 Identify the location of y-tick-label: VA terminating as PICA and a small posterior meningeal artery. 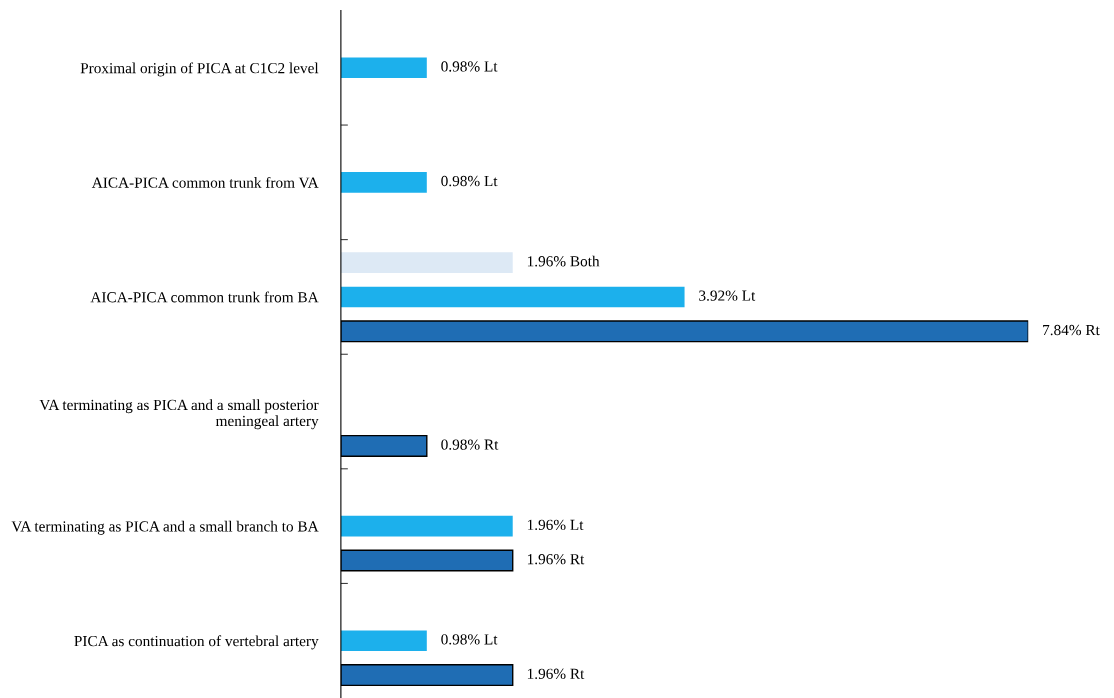
(179, 414).